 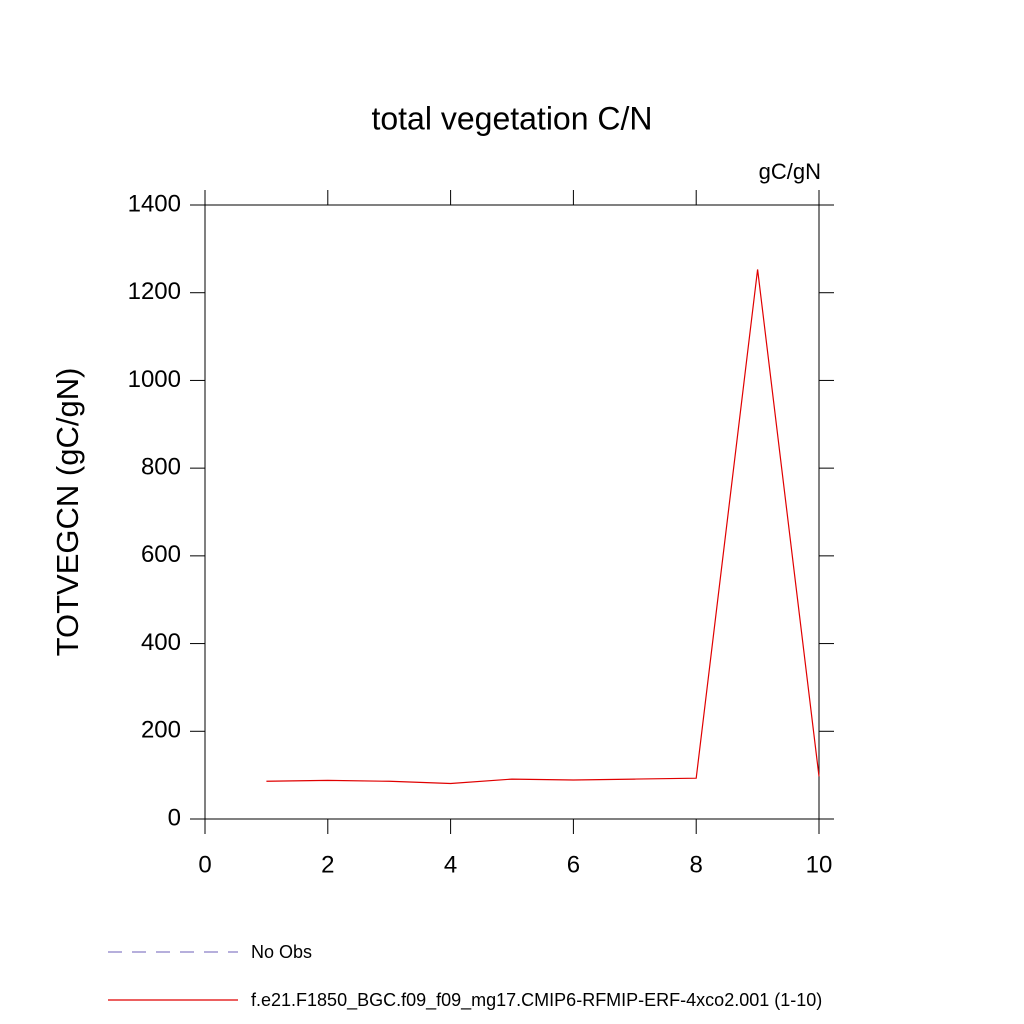 I want to click on units-label: gC/gN, so click(x=790, y=171).